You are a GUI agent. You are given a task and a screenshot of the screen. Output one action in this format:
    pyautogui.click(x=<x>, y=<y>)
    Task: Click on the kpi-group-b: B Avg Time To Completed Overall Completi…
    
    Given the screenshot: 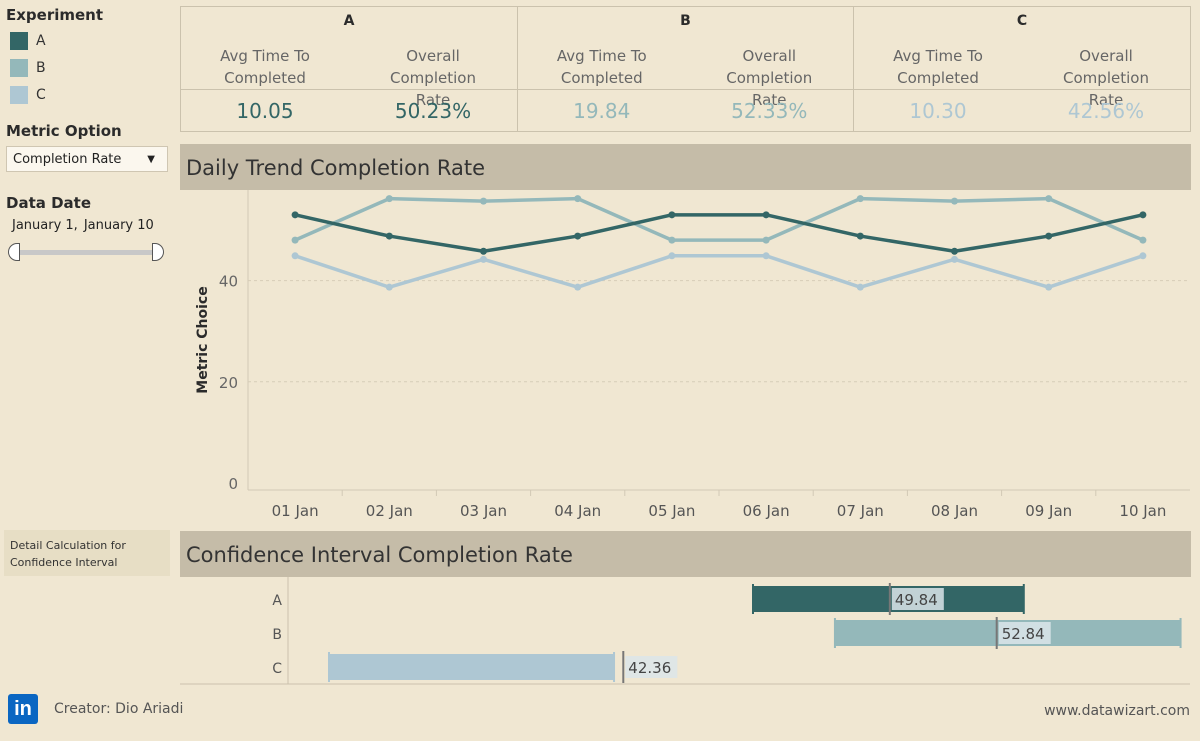 What is the action you would take?
    pyautogui.click(x=686, y=69)
    